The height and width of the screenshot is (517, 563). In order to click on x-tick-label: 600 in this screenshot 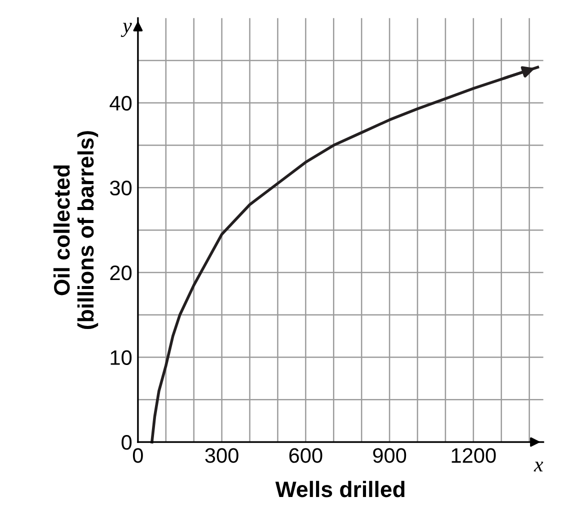, I will do `click(305, 455)`.